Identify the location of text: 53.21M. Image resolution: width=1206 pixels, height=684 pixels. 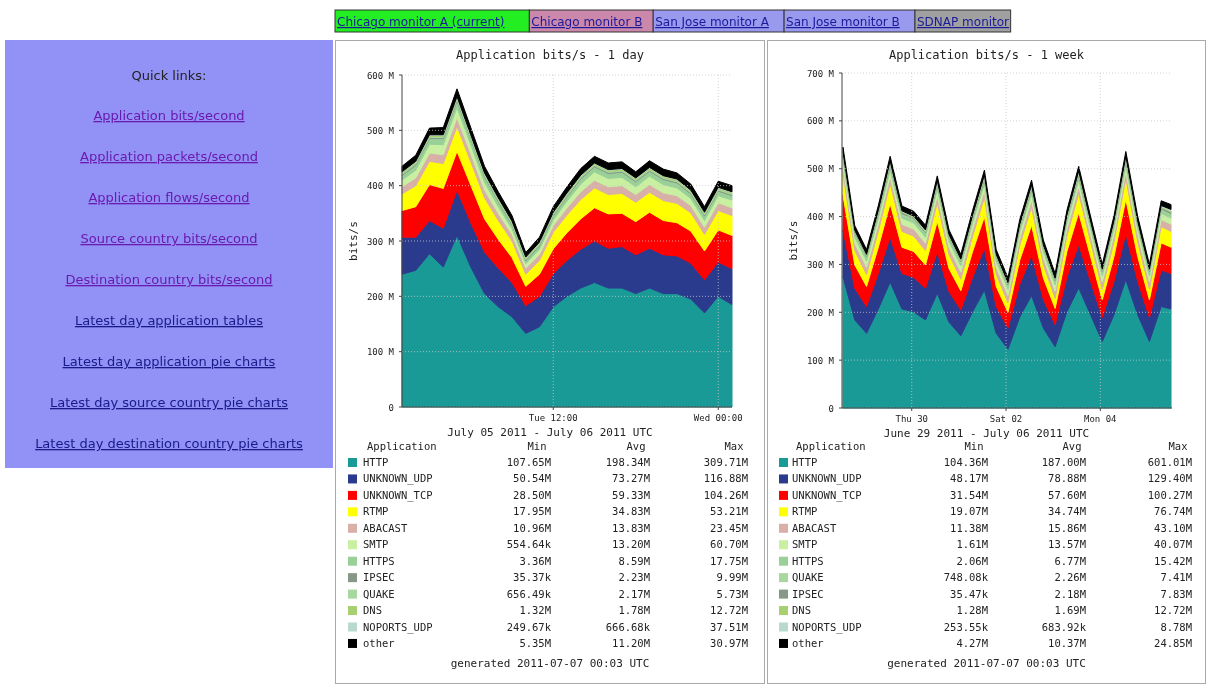
(729, 511).